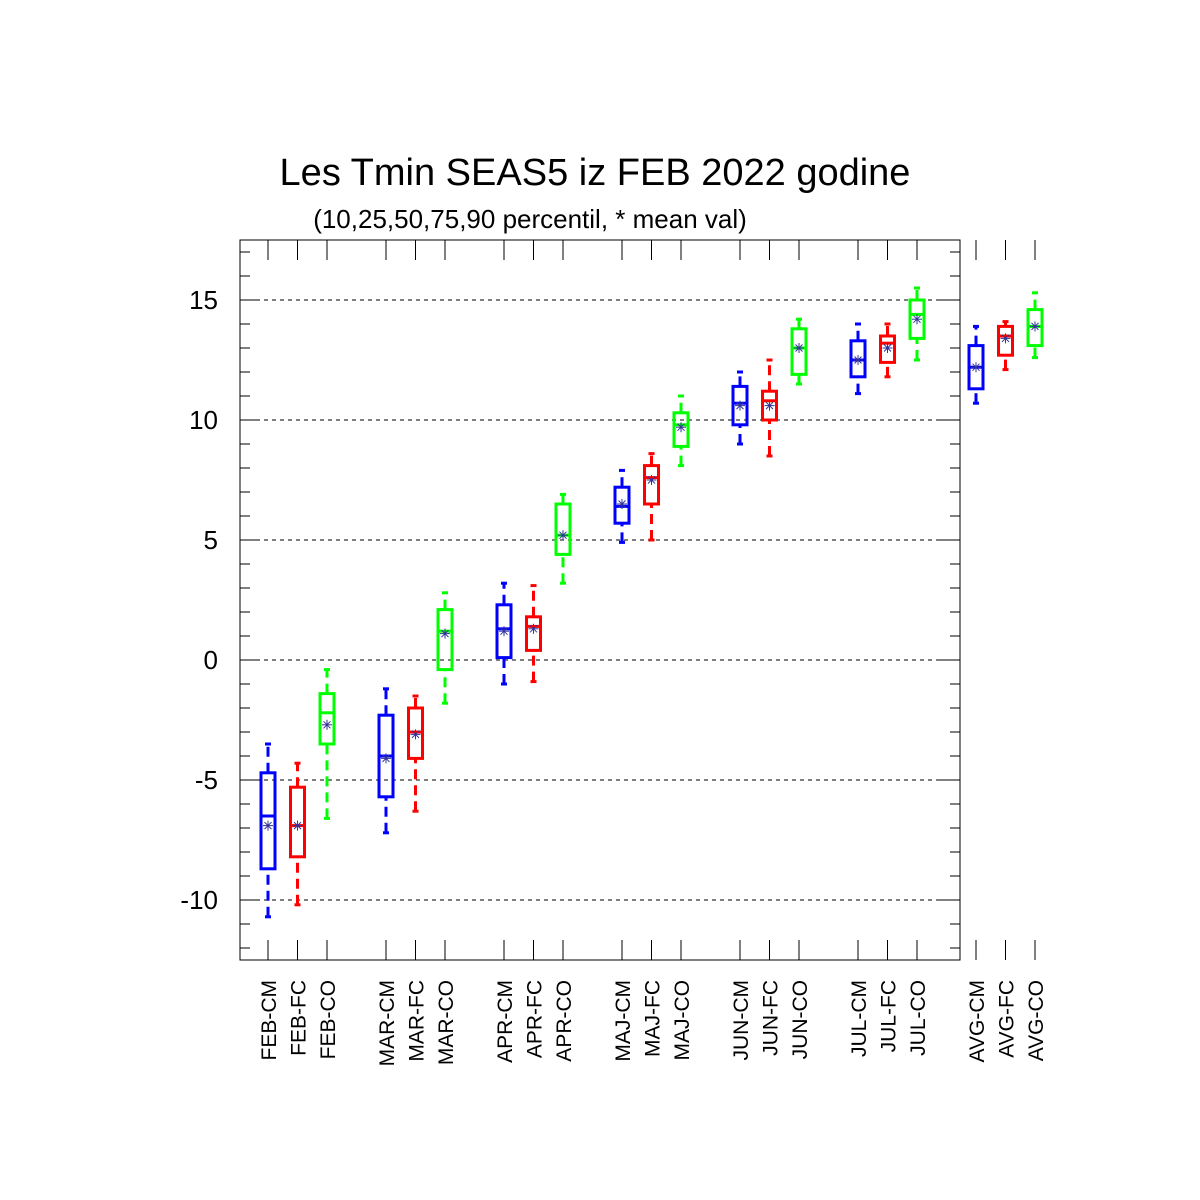 Image resolution: width=1200 pixels, height=1200 pixels. I want to click on box-avg-cm, so click(976, 364).